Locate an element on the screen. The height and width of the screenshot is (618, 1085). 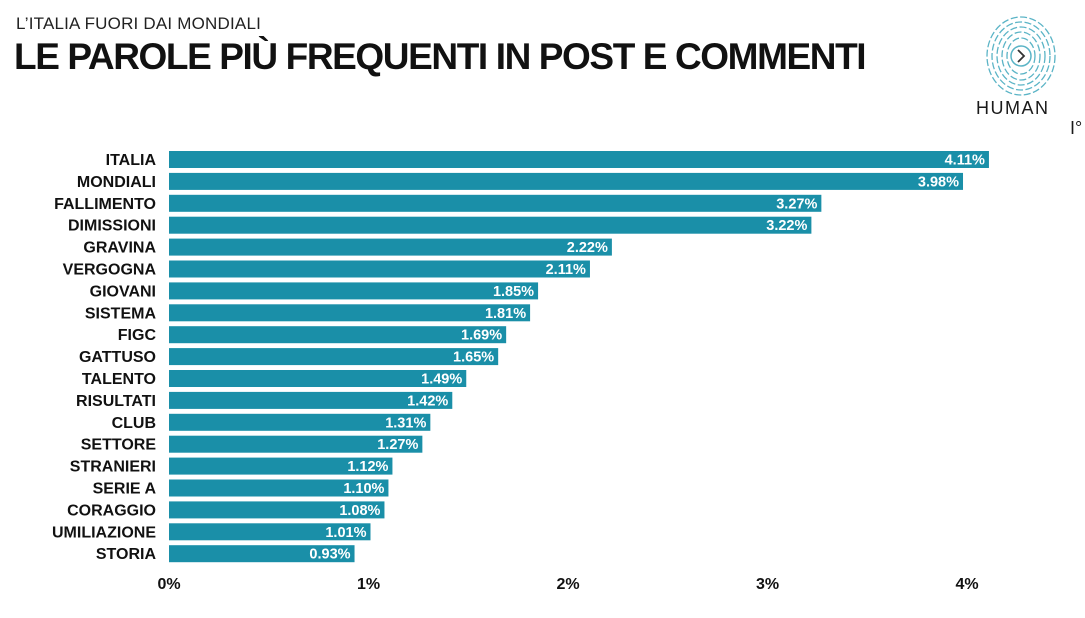
fingerprint-arrow-icon is located at coordinates (1021, 56).